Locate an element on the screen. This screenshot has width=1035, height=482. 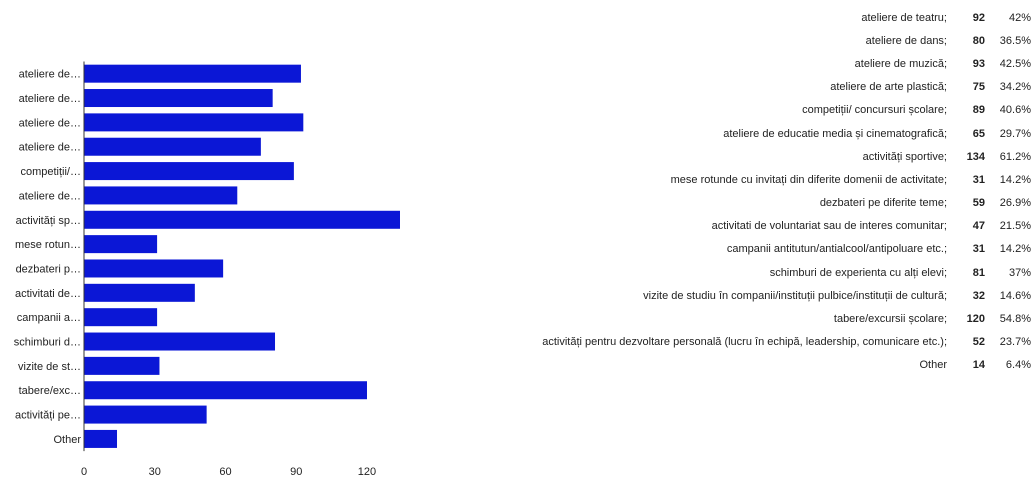
table-row: ateliere de arte plastică; 75 34.2% is located at coordinates (788, 87).